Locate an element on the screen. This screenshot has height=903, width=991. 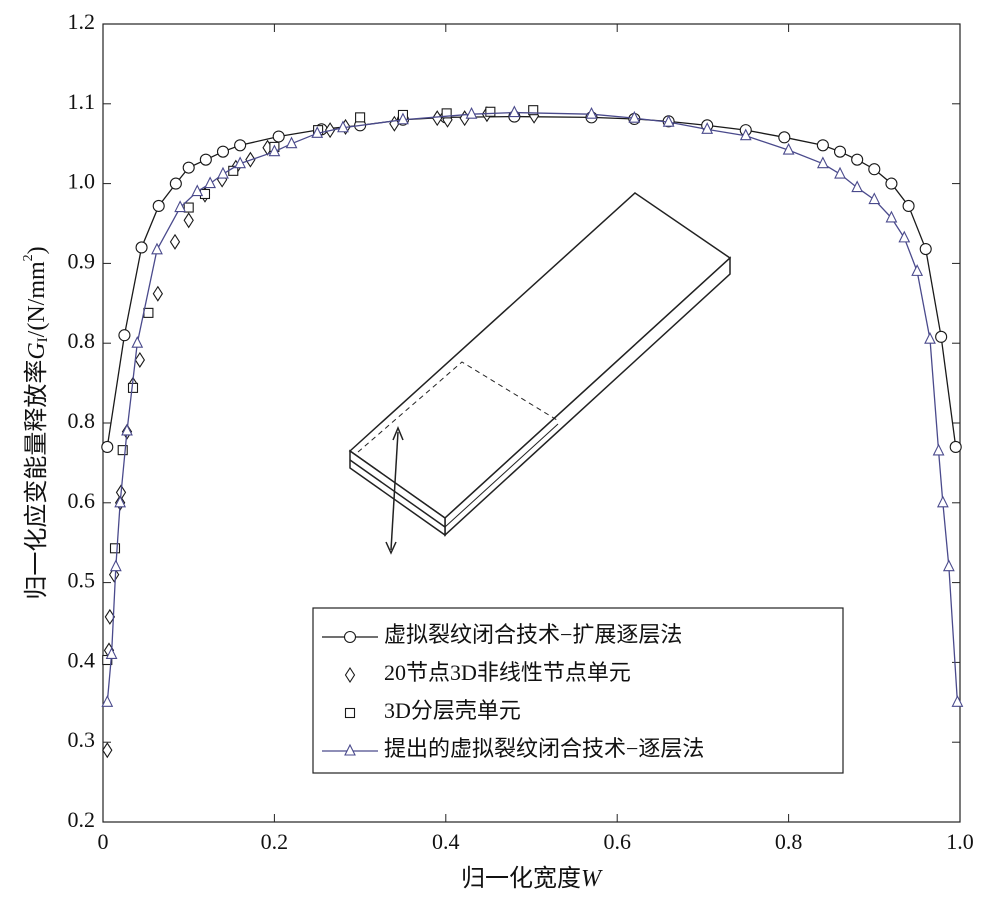
y-label-symbol: G is located at coordinates (37, 350).